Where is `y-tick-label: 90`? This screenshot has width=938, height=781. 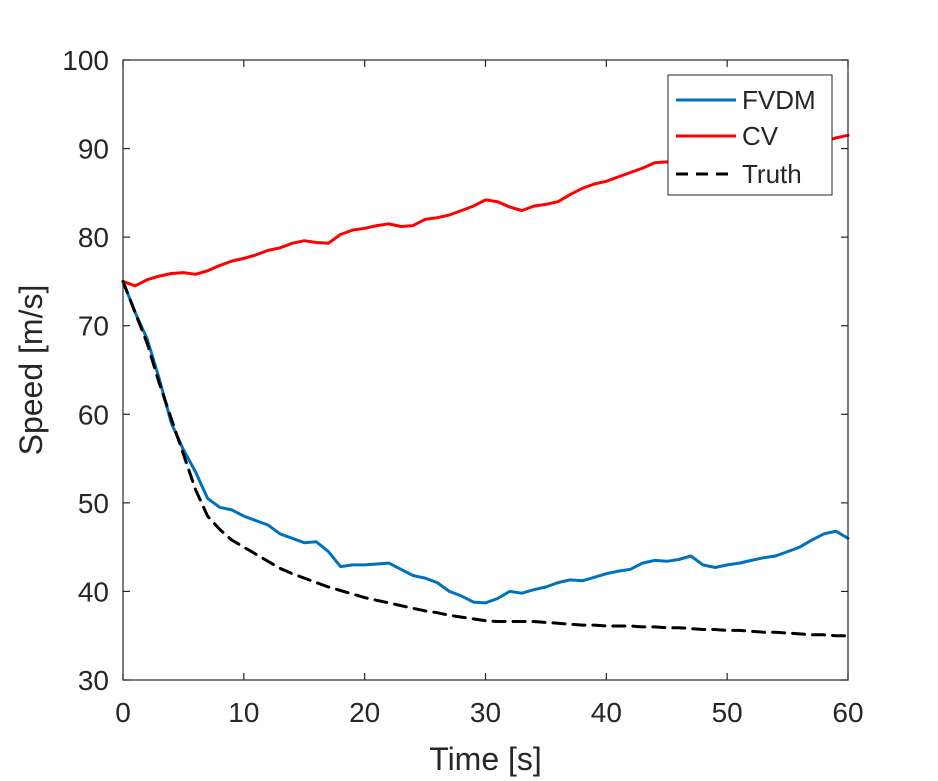
y-tick-label: 90 is located at coordinates (93, 149).